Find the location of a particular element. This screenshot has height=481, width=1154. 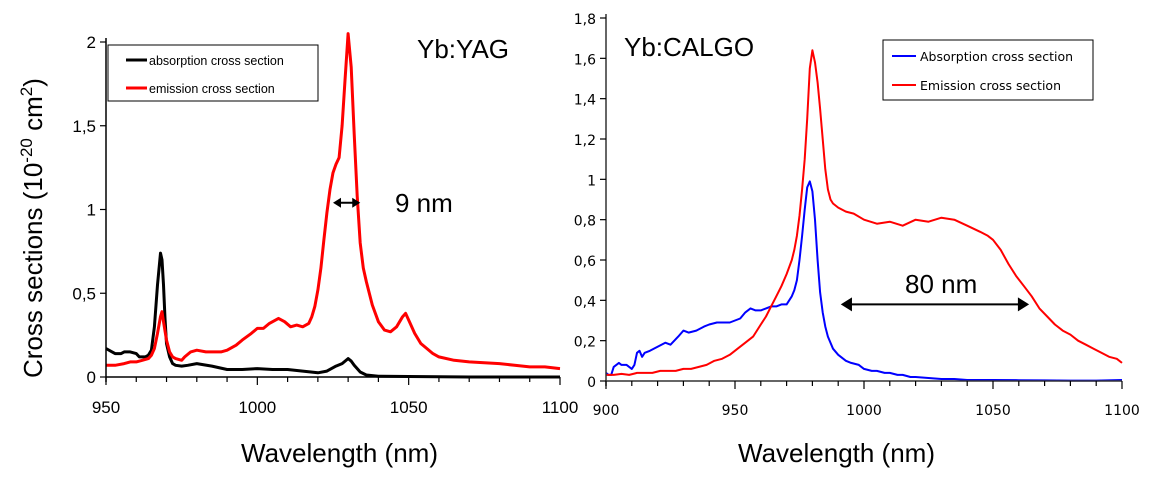

calgo-legend-box is located at coordinates (988, 70).